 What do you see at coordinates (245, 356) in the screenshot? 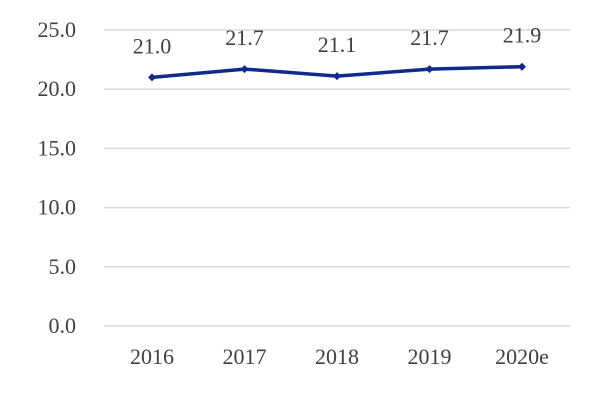
I see `x-tick-label: 2017` at bounding box center [245, 356].